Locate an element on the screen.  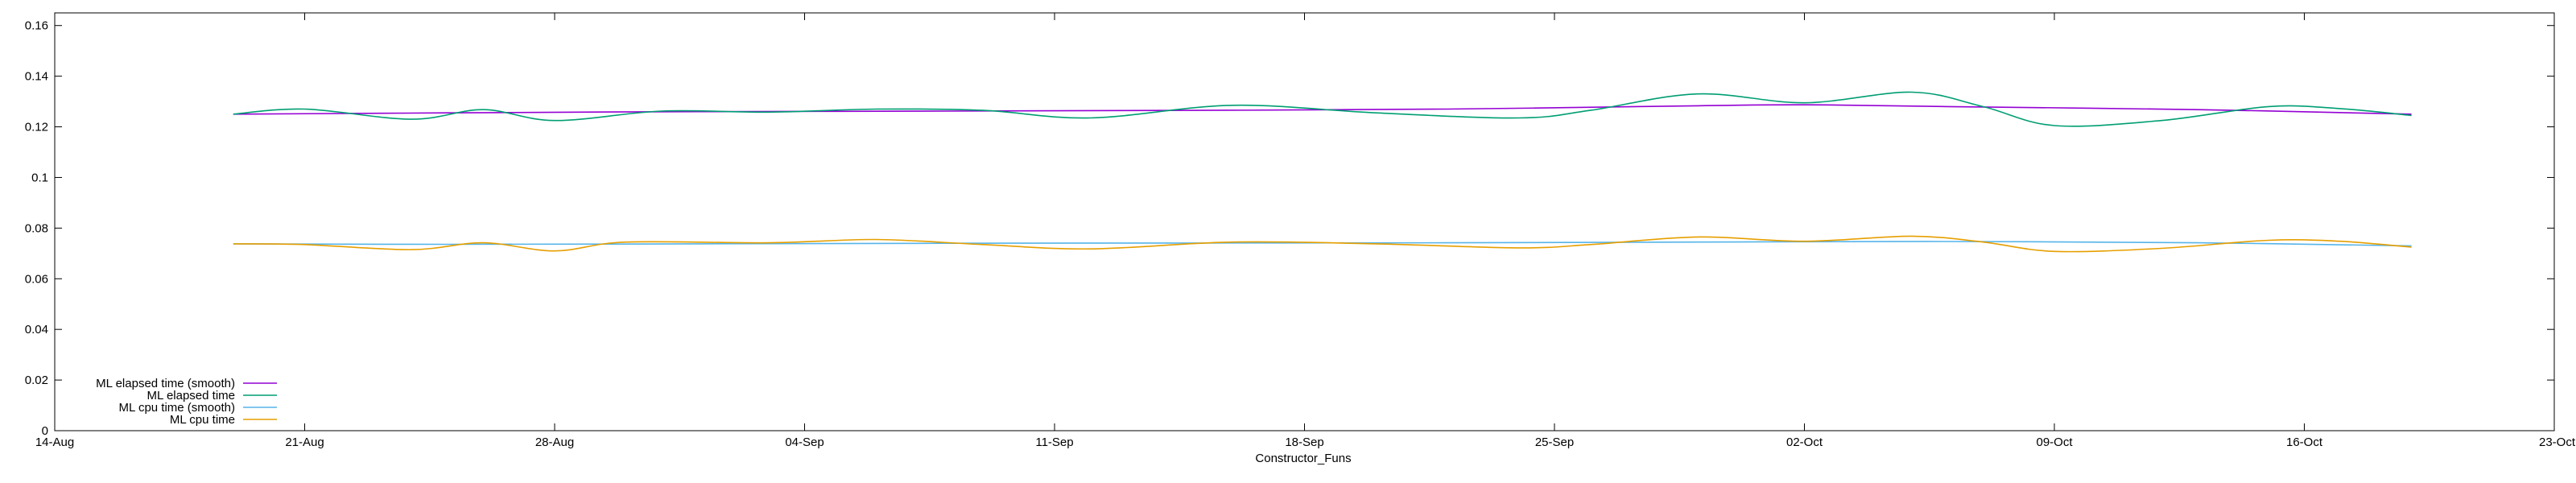
x-tick-label: 23-Oct is located at coordinates (2557, 442).